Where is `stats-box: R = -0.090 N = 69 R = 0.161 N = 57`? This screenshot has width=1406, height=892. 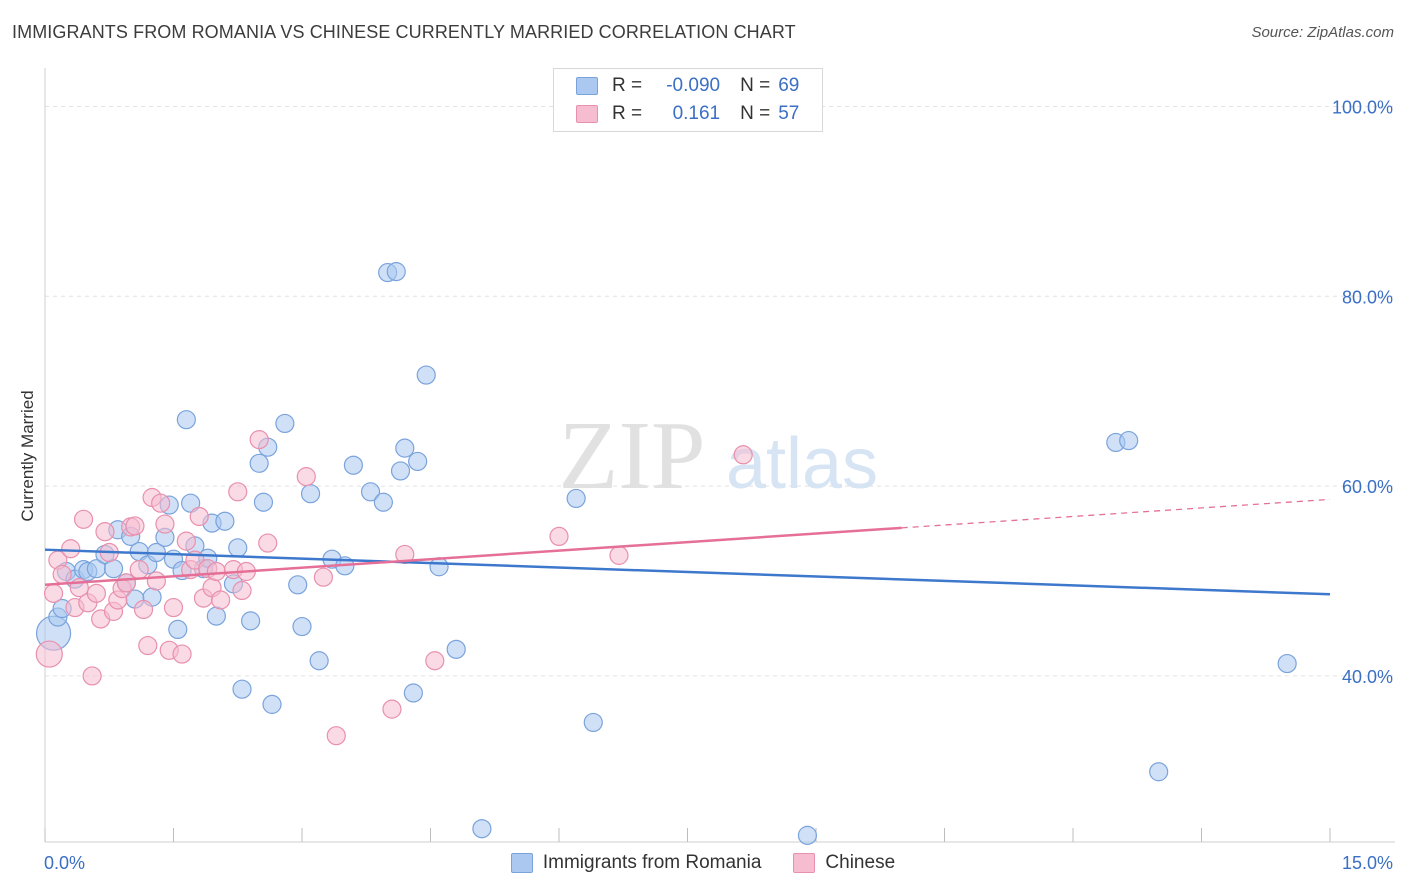
stats-box: R = -0.090 N = 69 R = 0.161 N = 57 is located at coordinates (688, 100).